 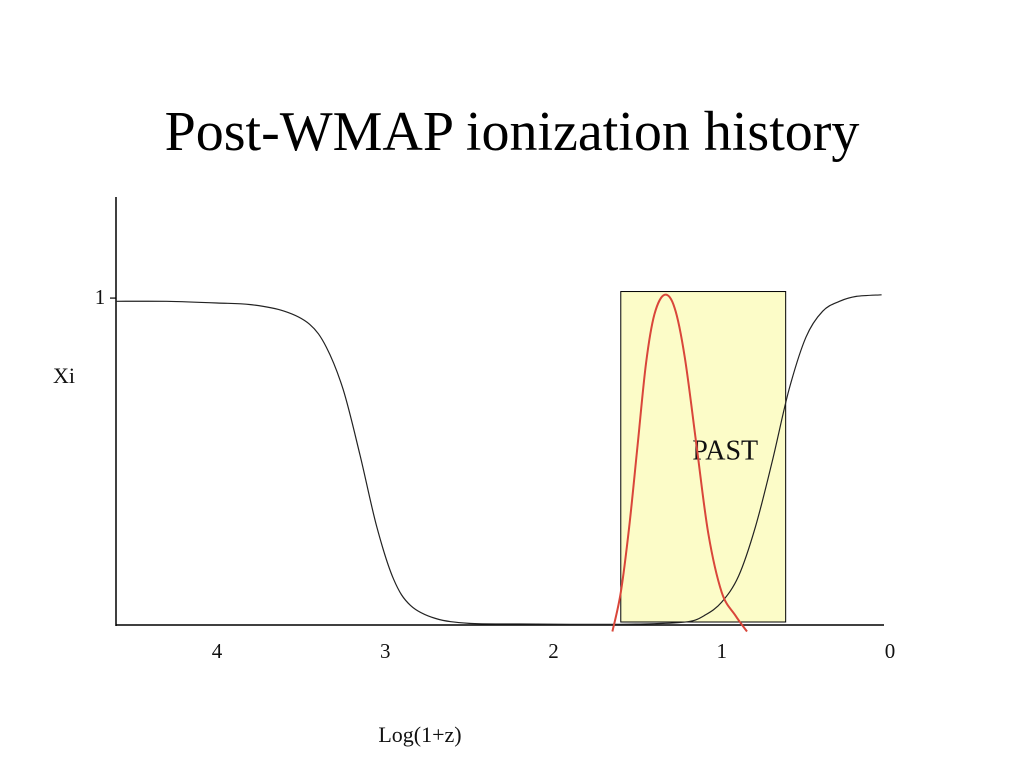 I want to click on x-axis-label: Log(1+z), so click(x=419, y=734).